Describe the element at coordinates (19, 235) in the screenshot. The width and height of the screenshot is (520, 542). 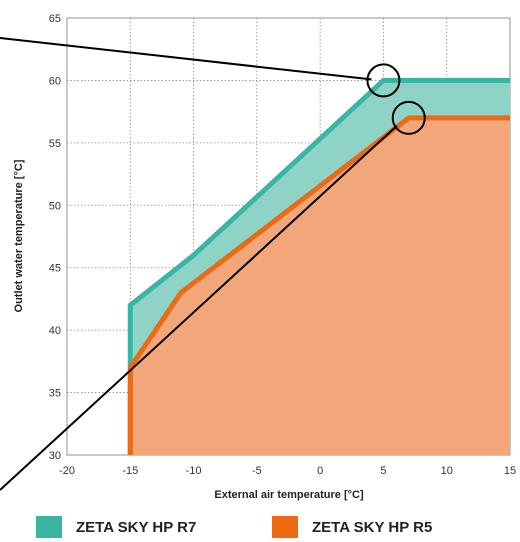
I see `y-axis-title: Outlet water temperature [°C]` at that location.